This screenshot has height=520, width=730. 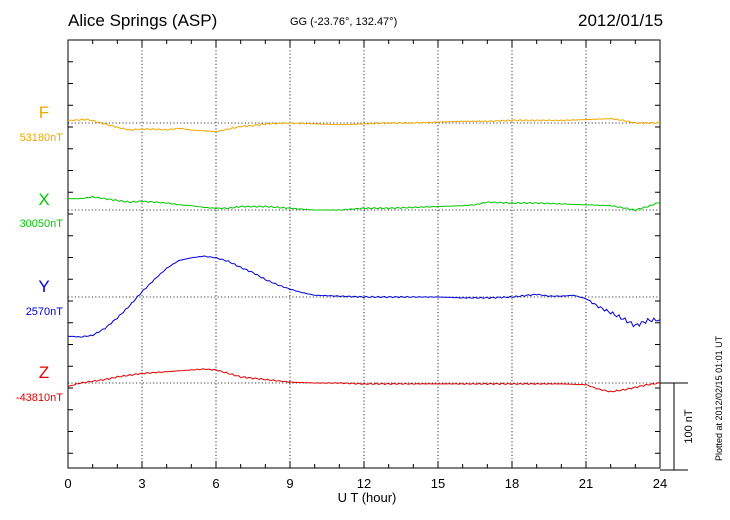 What do you see at coordinates (364, 296) in the screenshot?
I see `series-line-y` at bounding box center [364, 296].